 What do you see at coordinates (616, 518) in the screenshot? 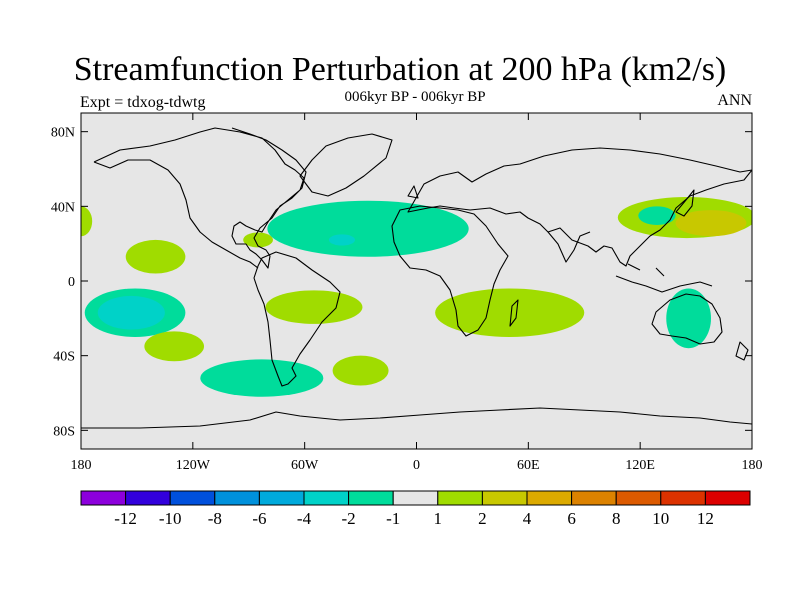
I see `colorbar-label: 8` at bounding box center [616, 518].